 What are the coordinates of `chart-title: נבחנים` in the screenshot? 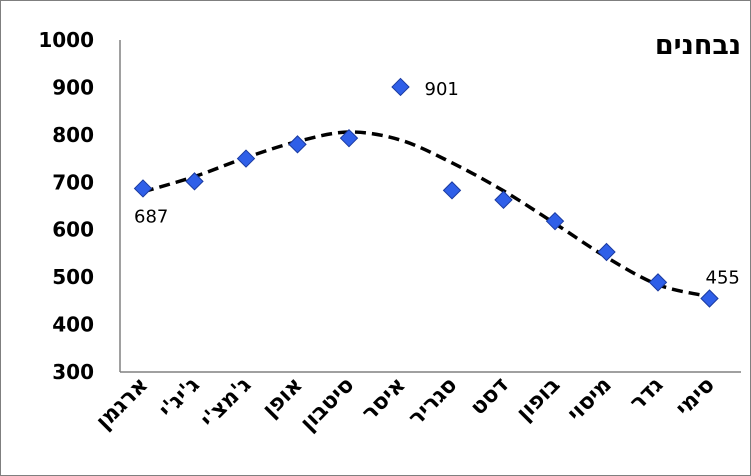 It's located at (698, 45).